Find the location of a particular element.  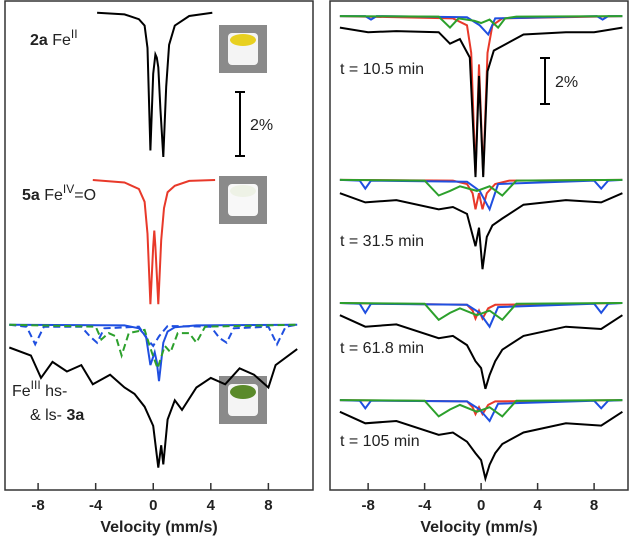

label-part: hs- is located at coordinates (54, 391).